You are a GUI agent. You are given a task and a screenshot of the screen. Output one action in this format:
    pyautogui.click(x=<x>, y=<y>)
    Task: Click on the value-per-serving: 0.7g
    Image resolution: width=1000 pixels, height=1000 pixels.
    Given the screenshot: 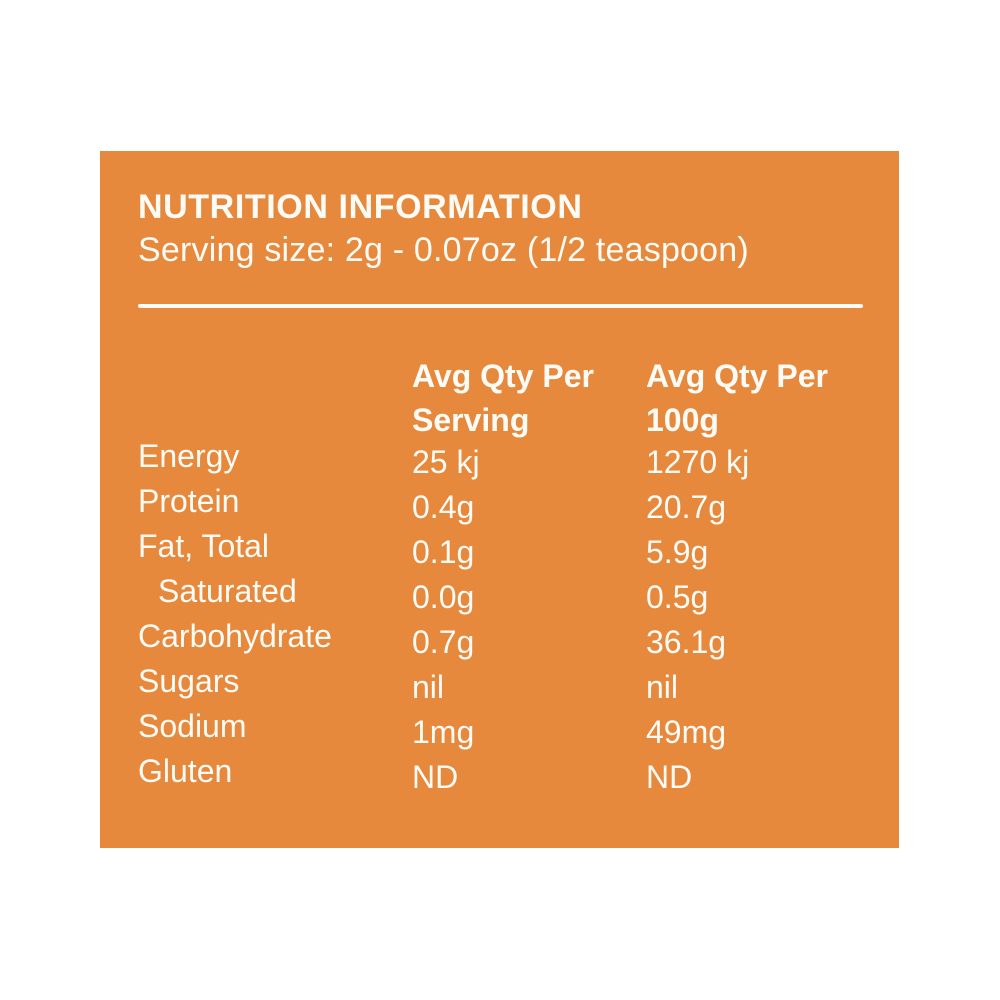 What is the action you would take?
    pyautogui.click(x=443, y=642)
    